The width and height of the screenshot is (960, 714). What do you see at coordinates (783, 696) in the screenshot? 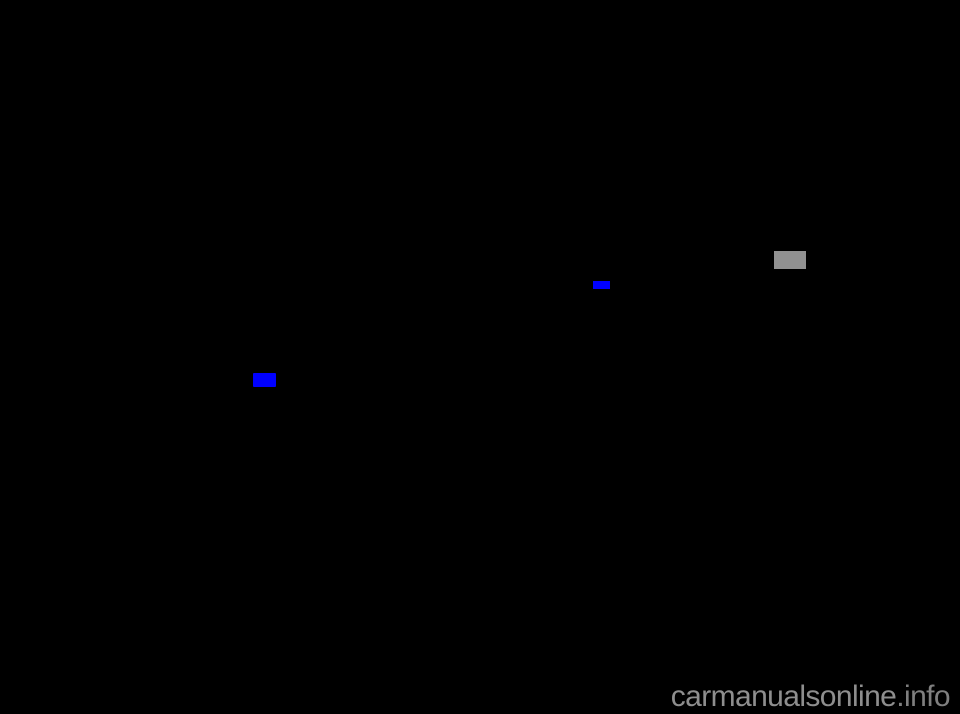
I see `watermark-name: carmanualsonline` at bounding box center [783, 696].